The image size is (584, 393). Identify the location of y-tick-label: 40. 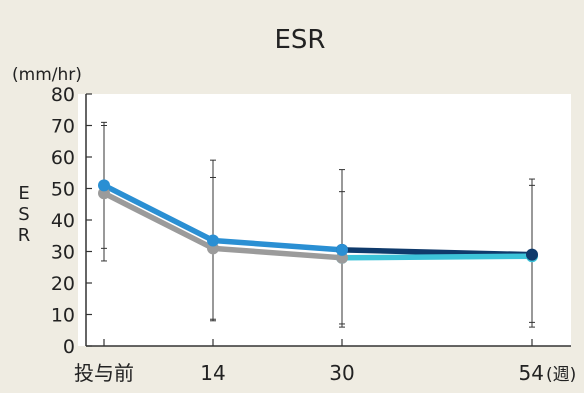
(63, 221).